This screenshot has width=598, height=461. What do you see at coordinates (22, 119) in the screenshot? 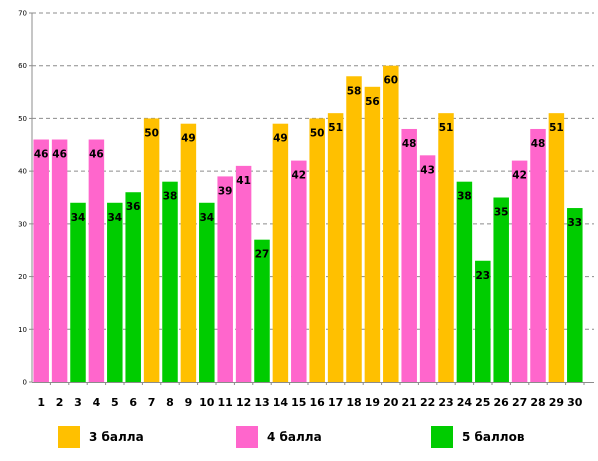
I see `y-tick-label: 50` at bounding box center [22, 119].